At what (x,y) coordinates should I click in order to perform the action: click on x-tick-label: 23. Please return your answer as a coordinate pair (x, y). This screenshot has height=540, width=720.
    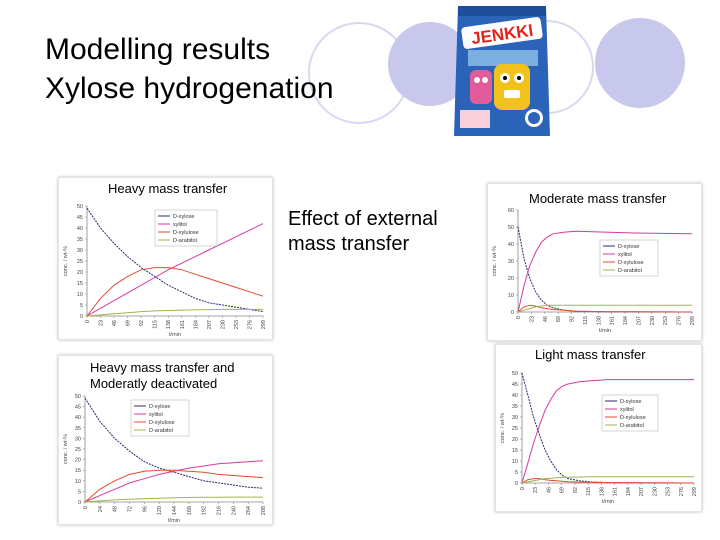
    Looking at the image, I should click on (536, 490).